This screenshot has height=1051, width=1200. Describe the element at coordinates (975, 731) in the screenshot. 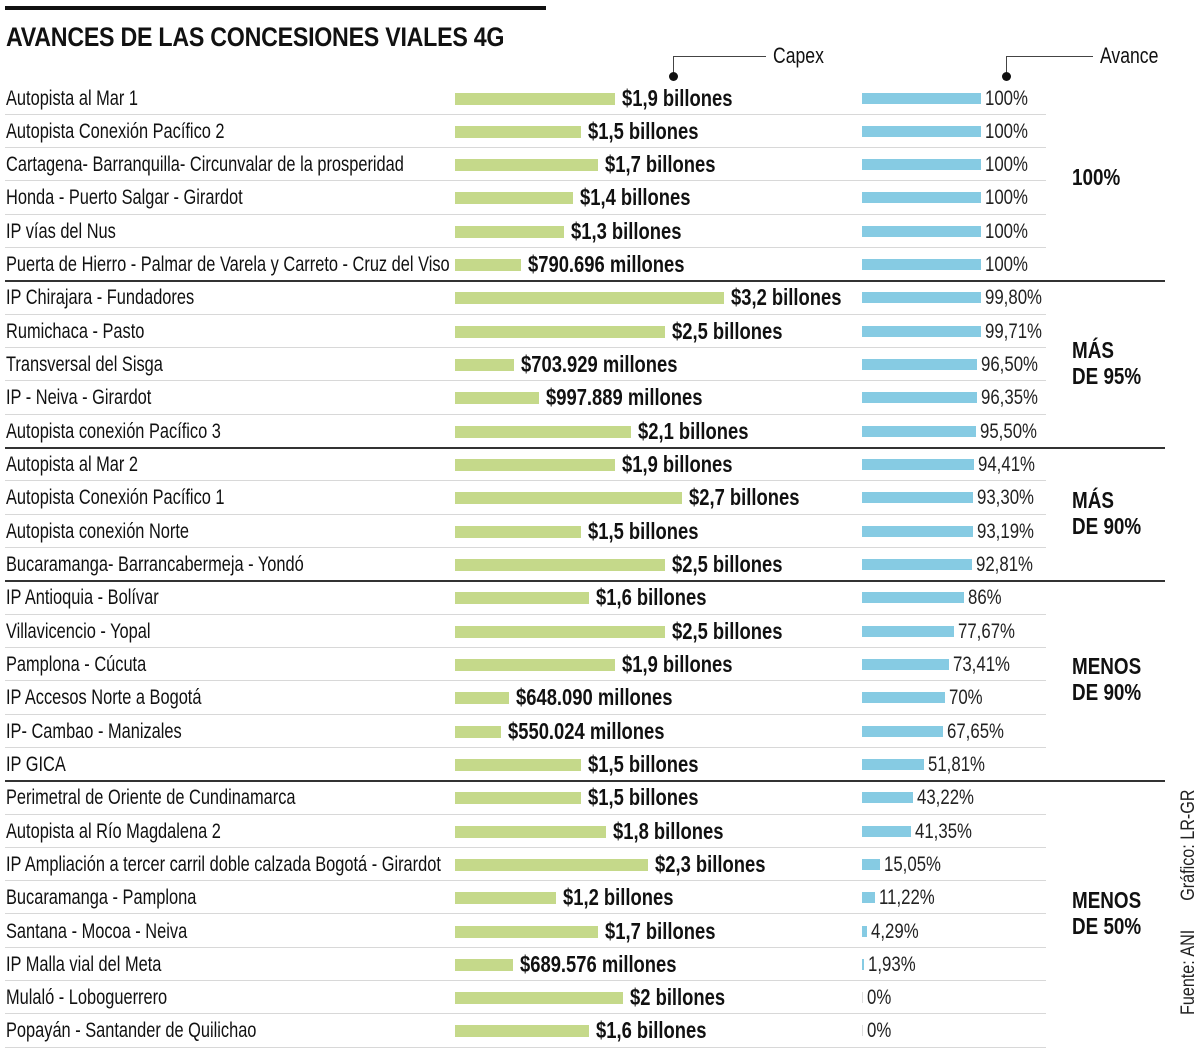

I see `avance-label: 67,65%` at that location.